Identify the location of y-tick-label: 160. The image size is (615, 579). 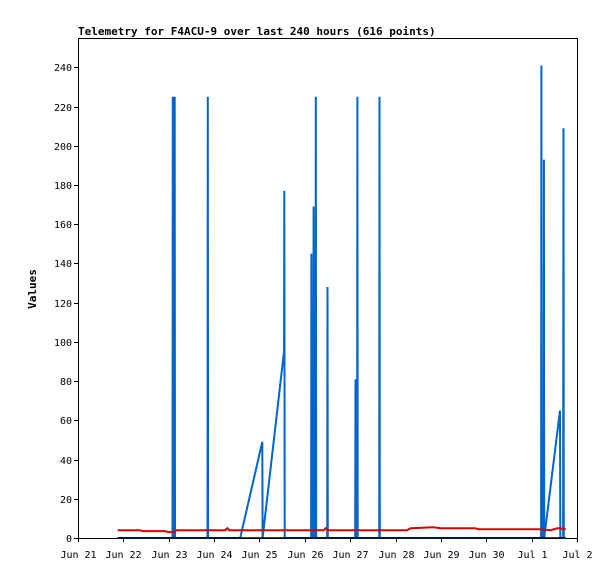
(63, 225).